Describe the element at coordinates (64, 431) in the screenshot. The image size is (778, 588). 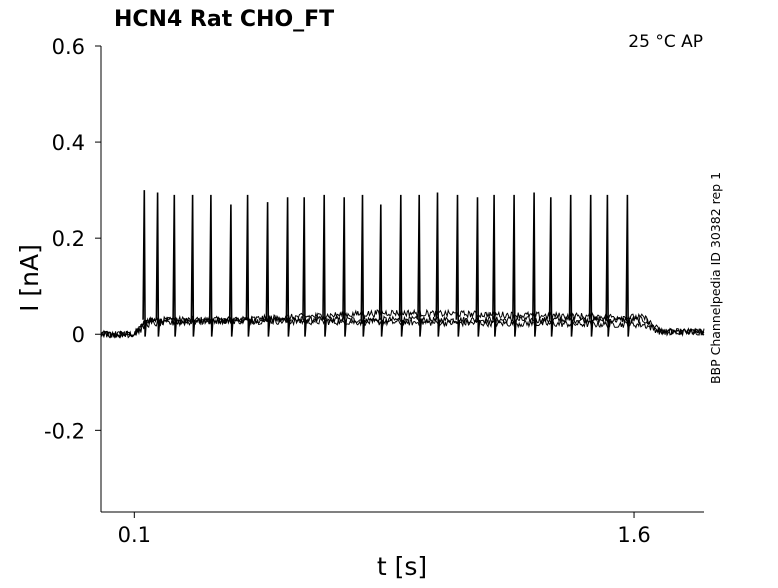
I see `y-tick-label: -0.2` at that location.